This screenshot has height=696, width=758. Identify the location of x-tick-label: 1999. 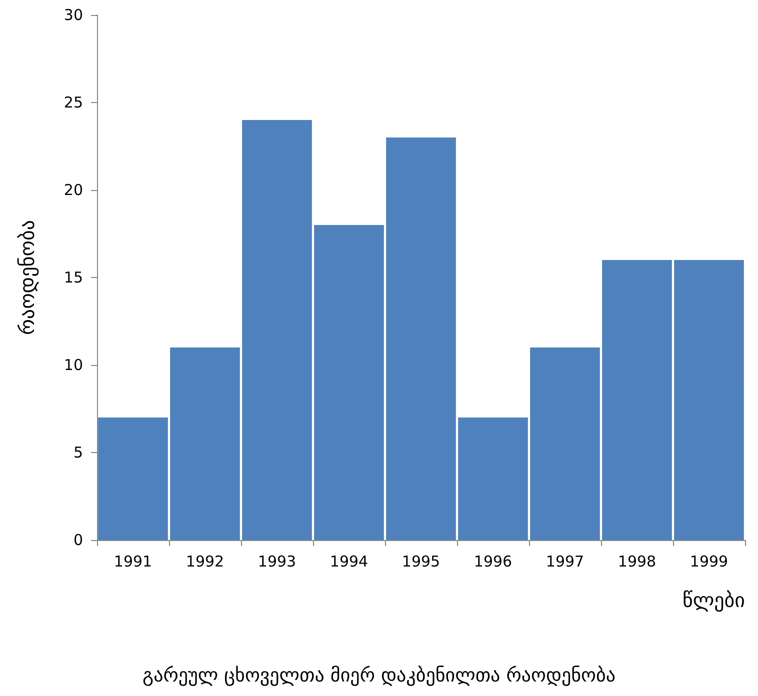
(709, 561).